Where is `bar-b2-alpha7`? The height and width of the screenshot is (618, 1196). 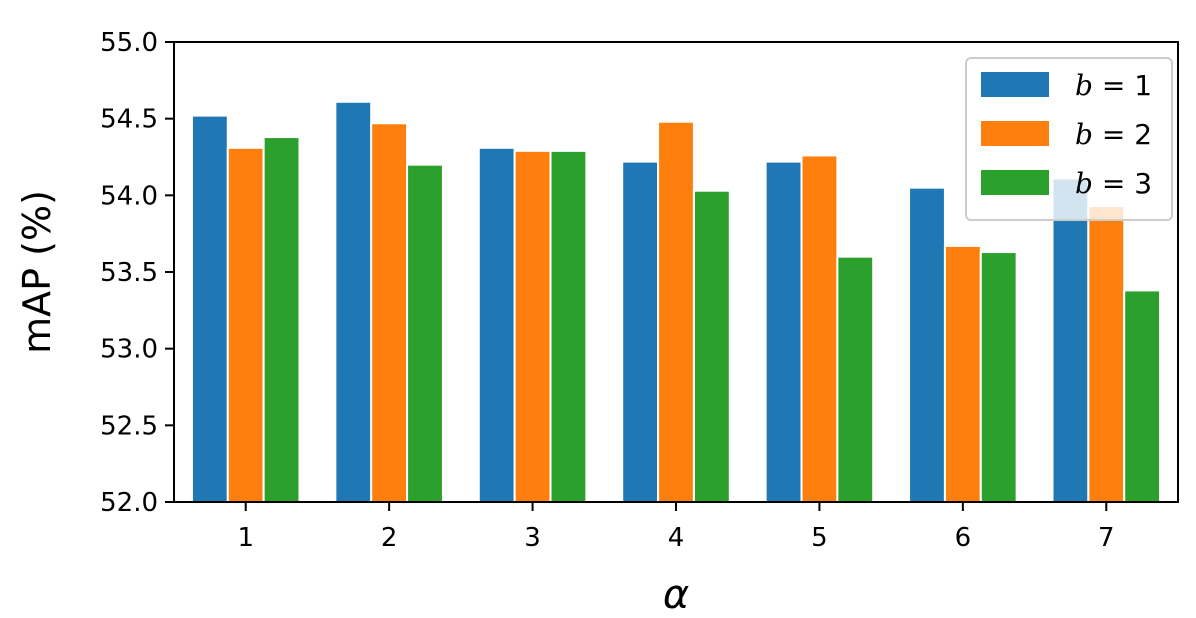 bar-b2-alpha7 is located at coordinates (1106, 354).